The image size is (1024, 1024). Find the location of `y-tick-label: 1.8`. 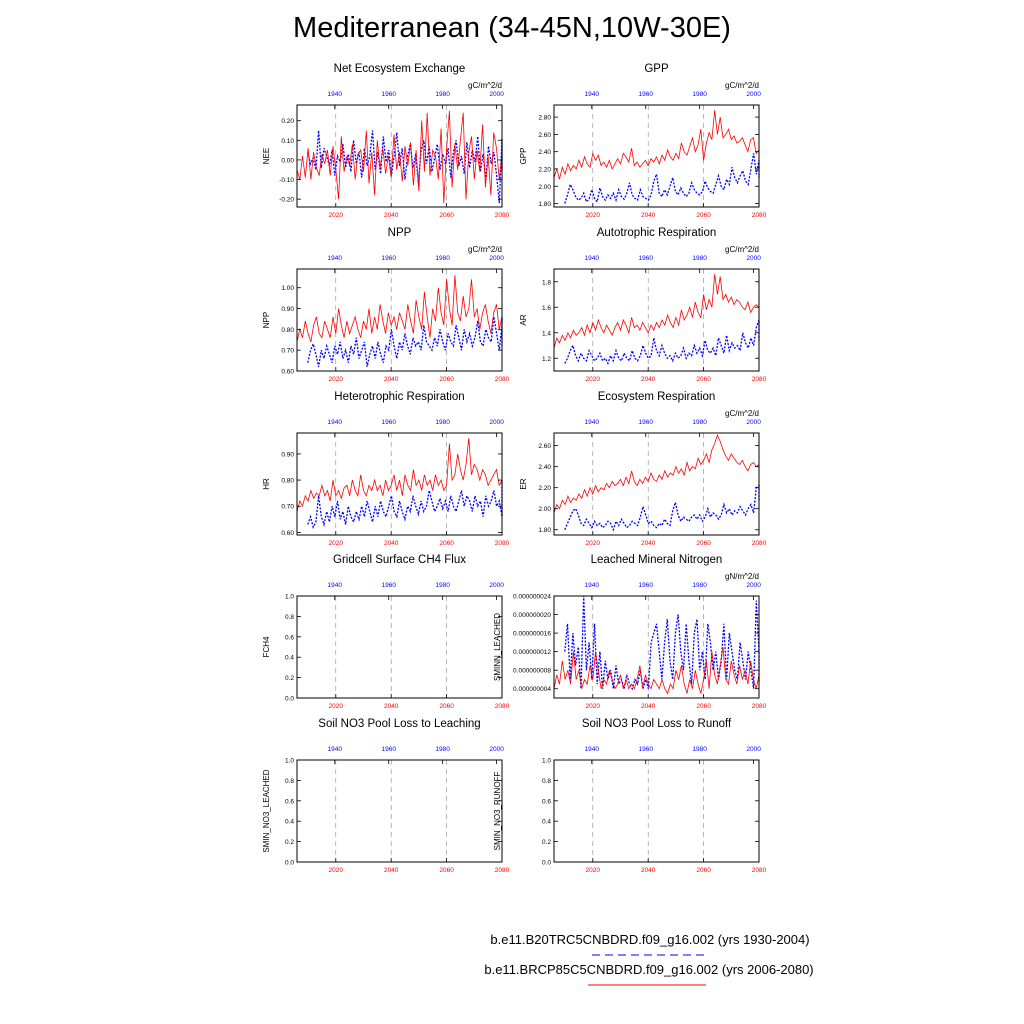

y-tick-label: 1.8 is located at coordinates (546, 282).